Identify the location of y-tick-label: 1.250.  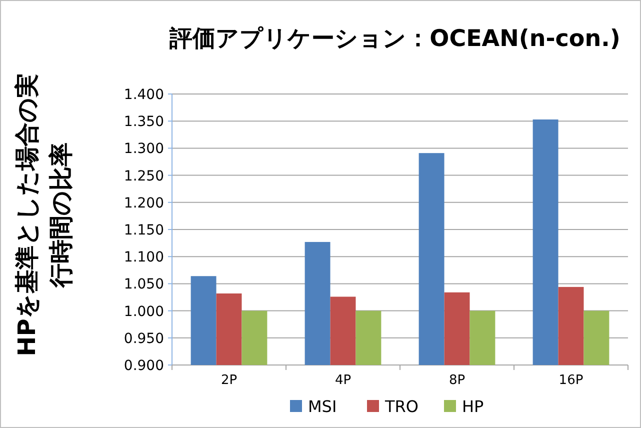
(144, 176).